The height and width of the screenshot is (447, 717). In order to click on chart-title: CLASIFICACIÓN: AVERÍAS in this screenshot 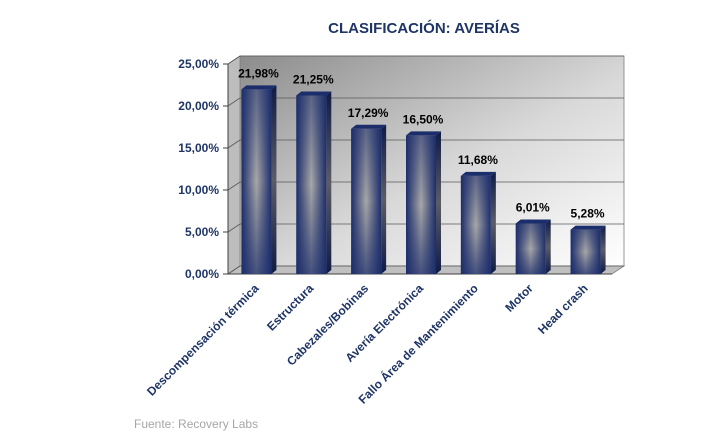, I will do `click(424, 28)`.